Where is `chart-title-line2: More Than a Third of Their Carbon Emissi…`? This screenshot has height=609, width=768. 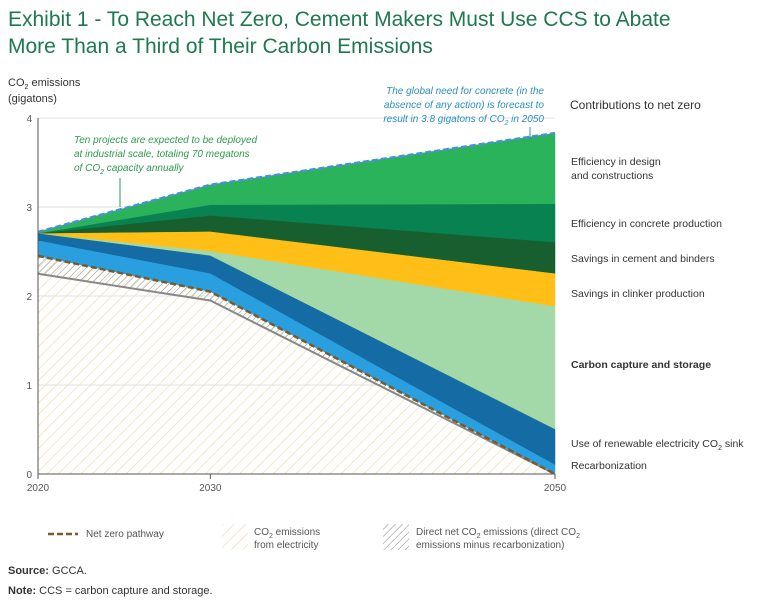
chart-title-line2: More Than a Third of Their Carbon Emissi… is located at coordinates (220, 46).